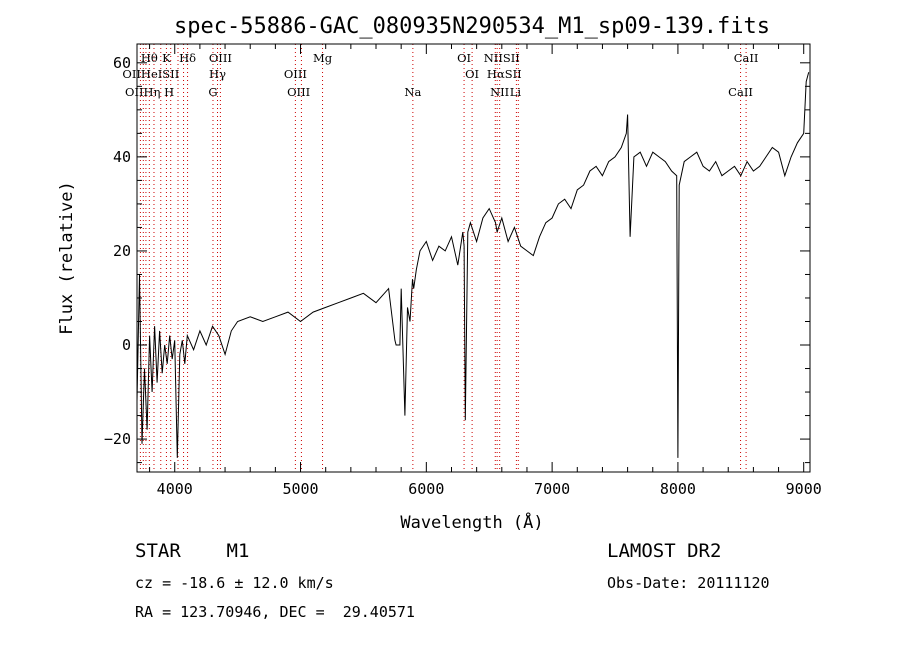  I want to click on line-label: Hγ, so click(217, 74).